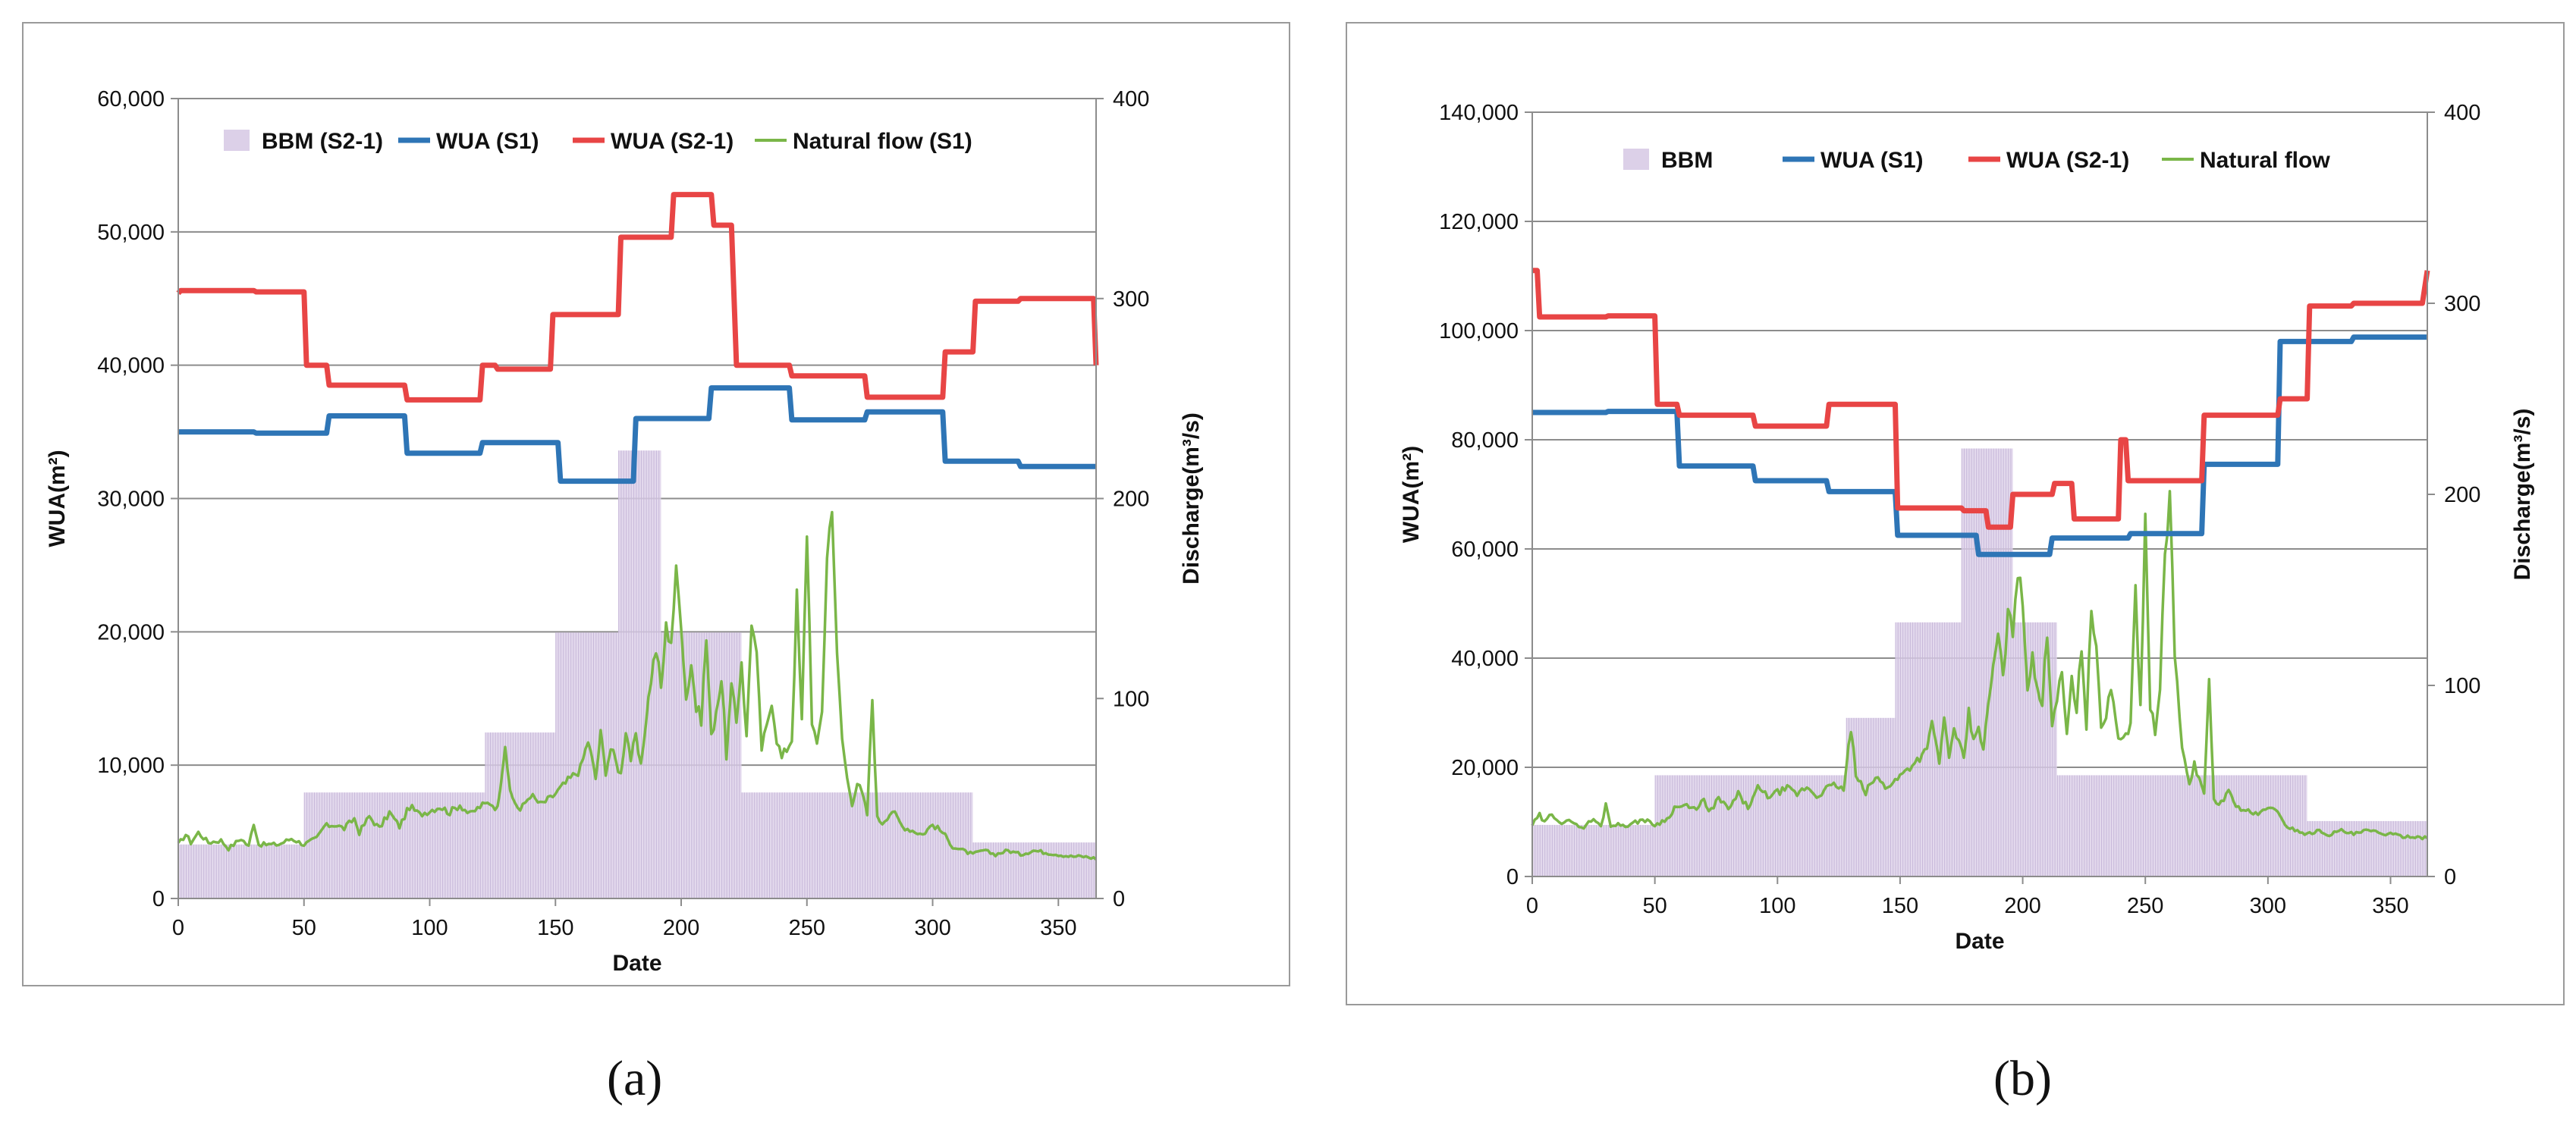 Image resolution: width=2576 pixels, height=1132 pixels. What do you see at coordinates (158, 899) in the screenshot?
I see `chart-a-y-tick-label: 0` at bounding box center [158, 899].